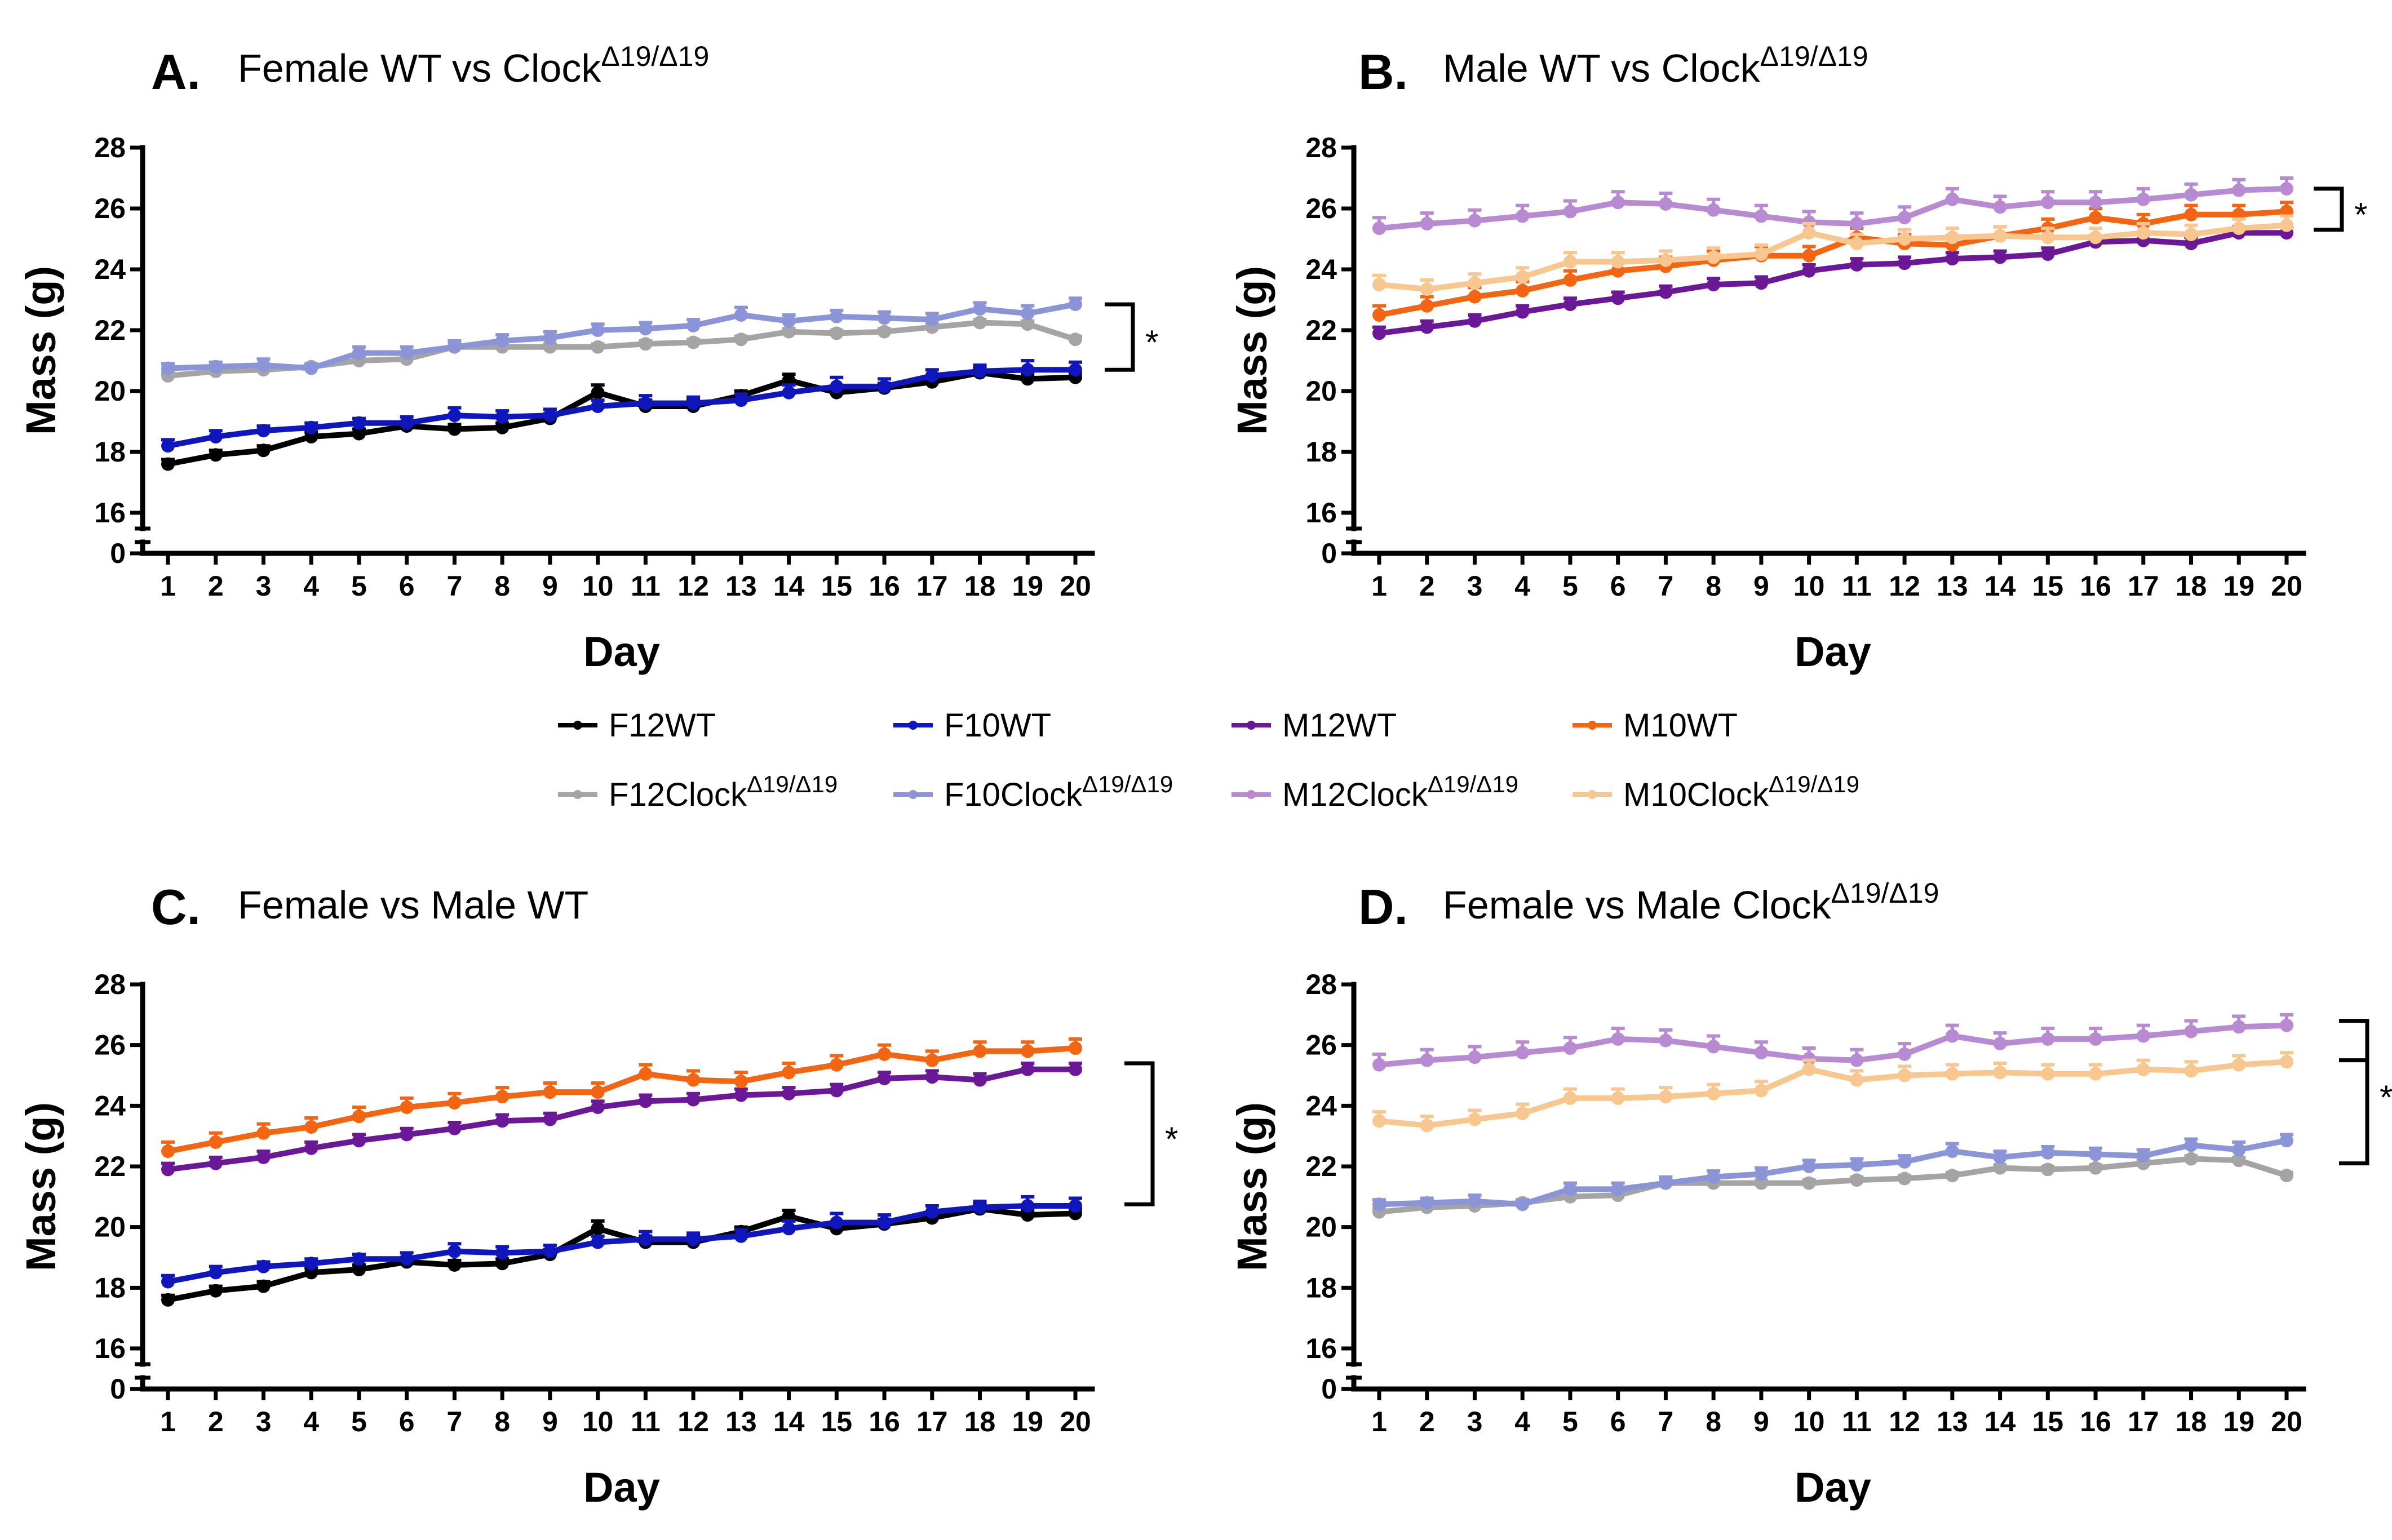 The height and width of the screenshot is (1540, 2392). I want to click on significance-bracket, so click(2354, 1092).